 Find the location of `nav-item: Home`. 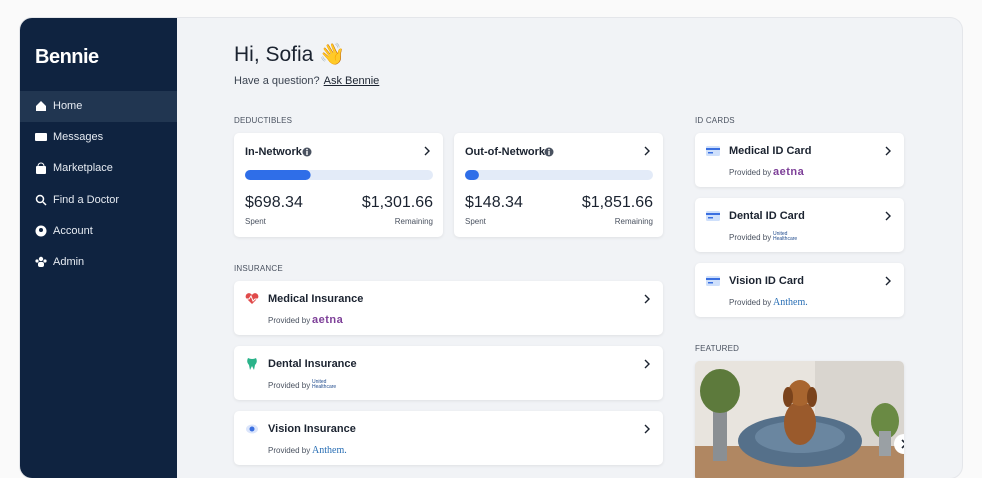

nav-item: Home is located at coordinates (98, 106).